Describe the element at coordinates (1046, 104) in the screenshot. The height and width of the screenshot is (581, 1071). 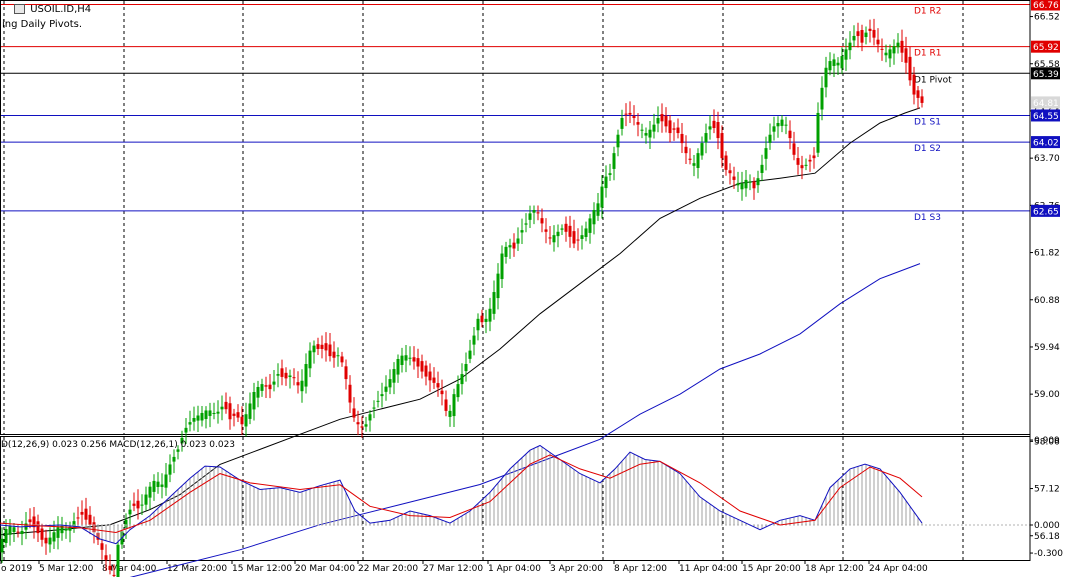
I see `current-price-text: 64.81` at that location.